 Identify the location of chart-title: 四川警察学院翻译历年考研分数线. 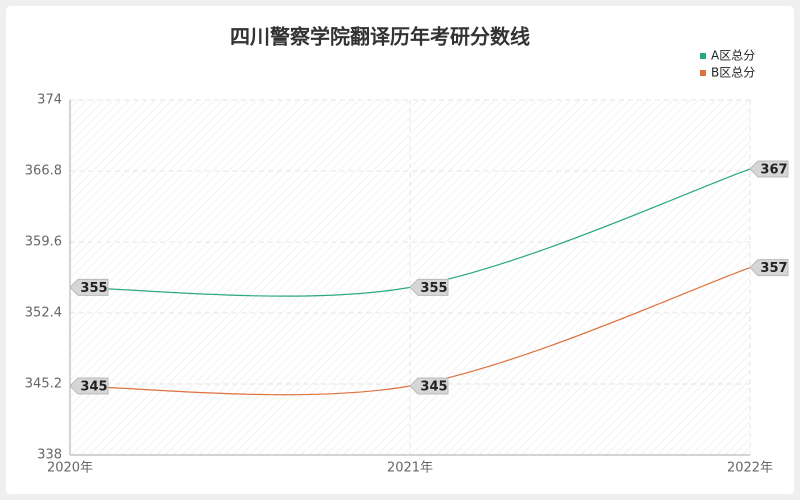
(380, 37).